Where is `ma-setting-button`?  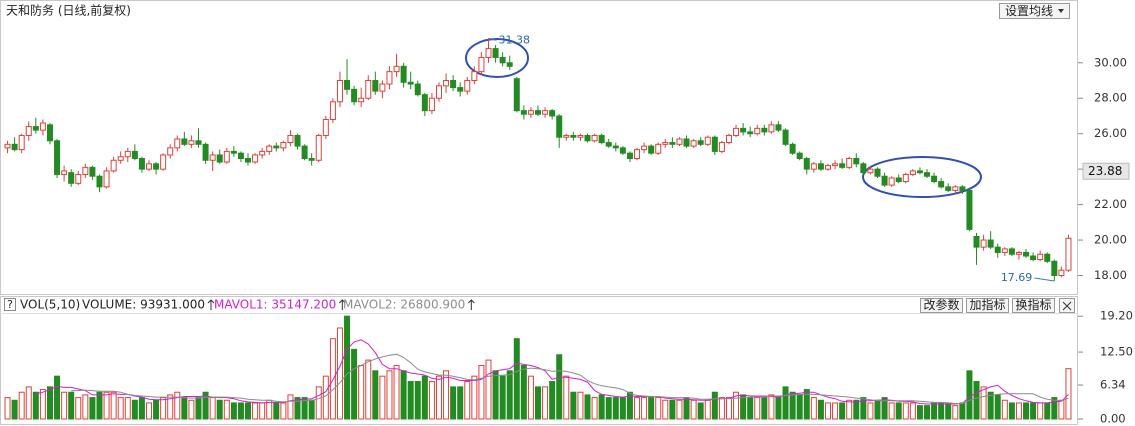 ma-setting-button is located at coordinates (1034, 11).